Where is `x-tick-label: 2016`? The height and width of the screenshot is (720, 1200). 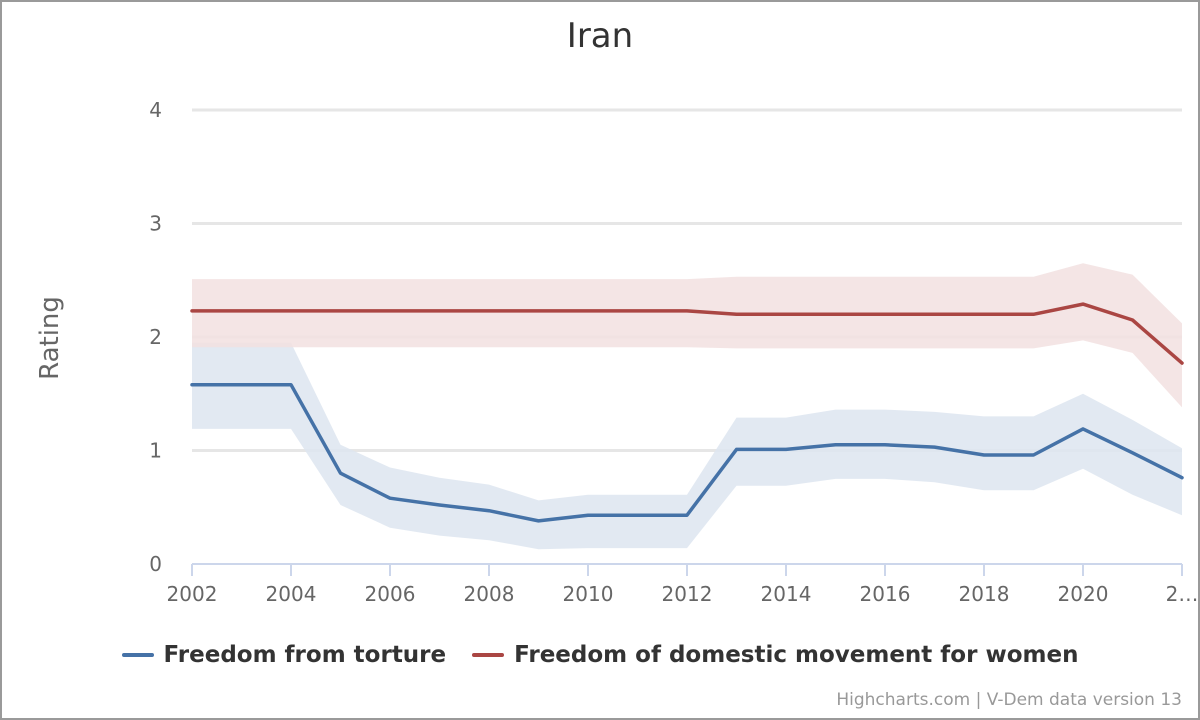 x-tick-label: 2016 is located at coordinates (885, 594).